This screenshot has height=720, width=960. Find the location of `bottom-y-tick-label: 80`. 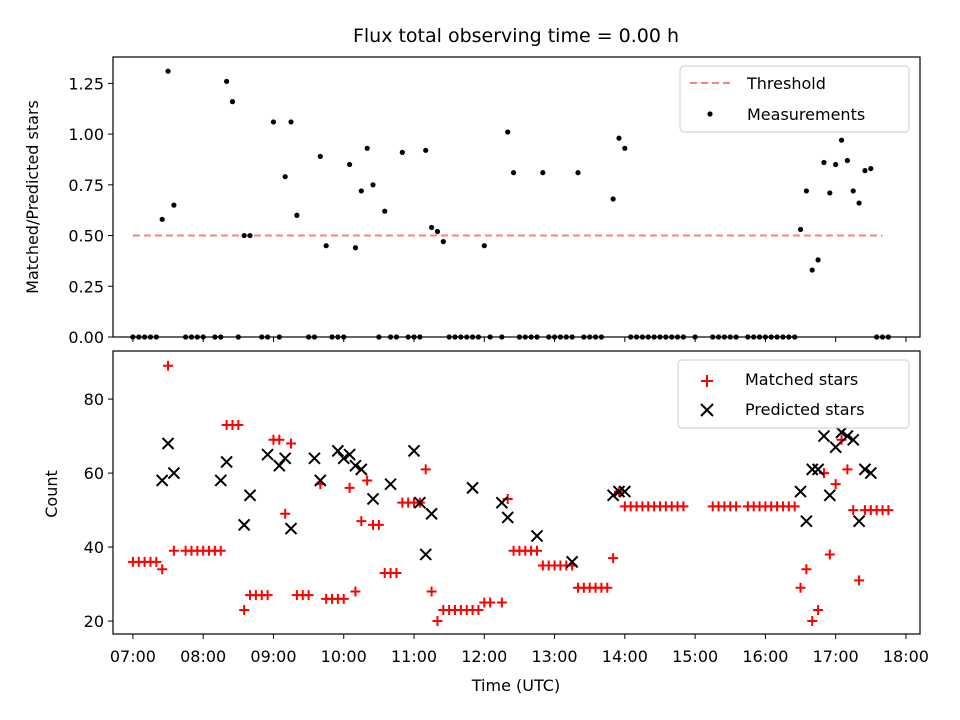

bottom-y-tick-label: 80 is located at coordinates (94, 399).